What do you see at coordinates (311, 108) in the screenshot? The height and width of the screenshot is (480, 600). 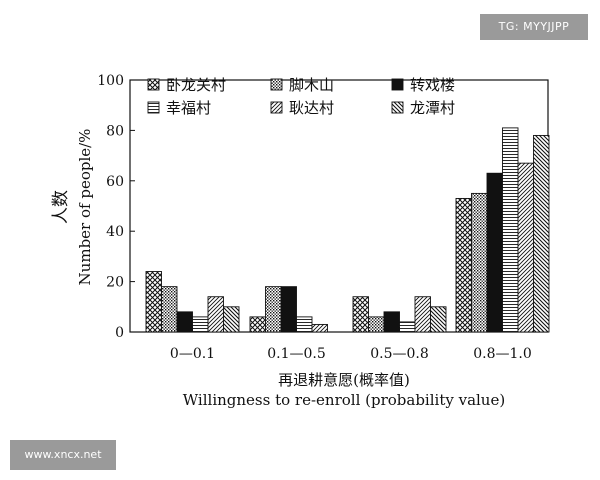 I see `legend-label: 耿达村` at bounding box center [311, 108].